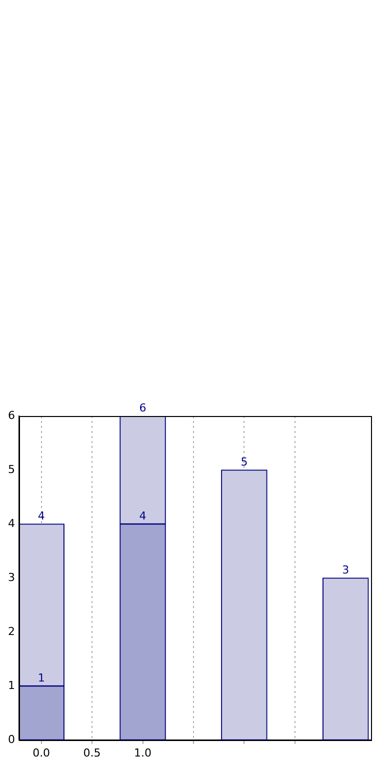 The image size is (390, 780). Describe the element at coordinates (11, 469) in the screenshot. I see `y-tick-label: 5` at that location.